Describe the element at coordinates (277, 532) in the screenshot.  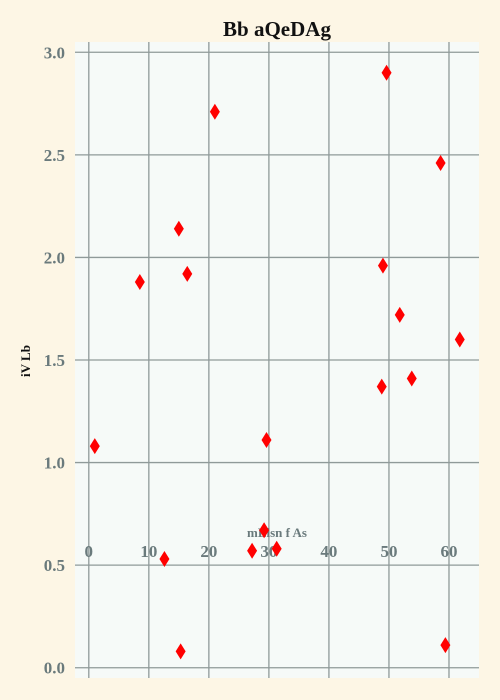
I see `x-axis-label: mLlsn f As` at that location.